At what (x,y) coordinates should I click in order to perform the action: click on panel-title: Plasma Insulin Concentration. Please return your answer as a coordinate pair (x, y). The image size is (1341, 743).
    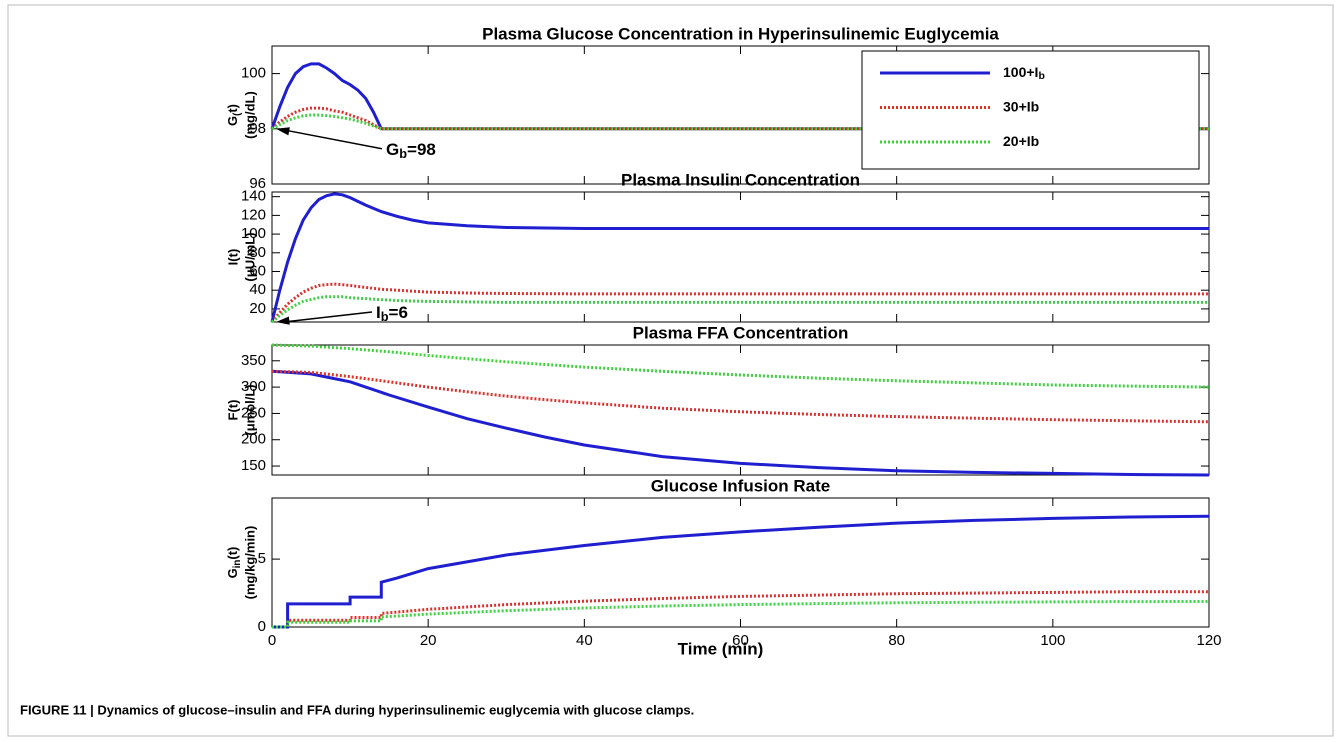
    Looking at the image, I should click on (740, 179).